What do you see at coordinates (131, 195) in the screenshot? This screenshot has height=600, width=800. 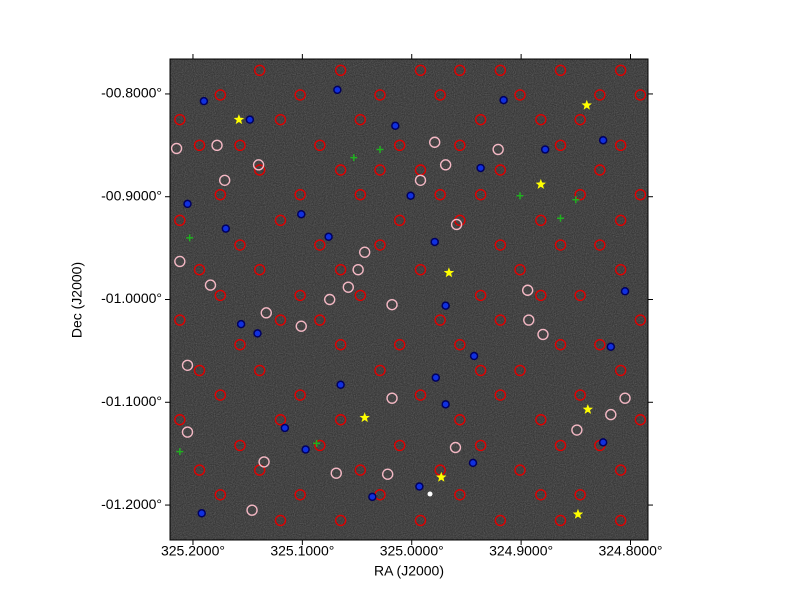 I see `y-tick-label: -00.9000°` at bounding box center [131, 195].